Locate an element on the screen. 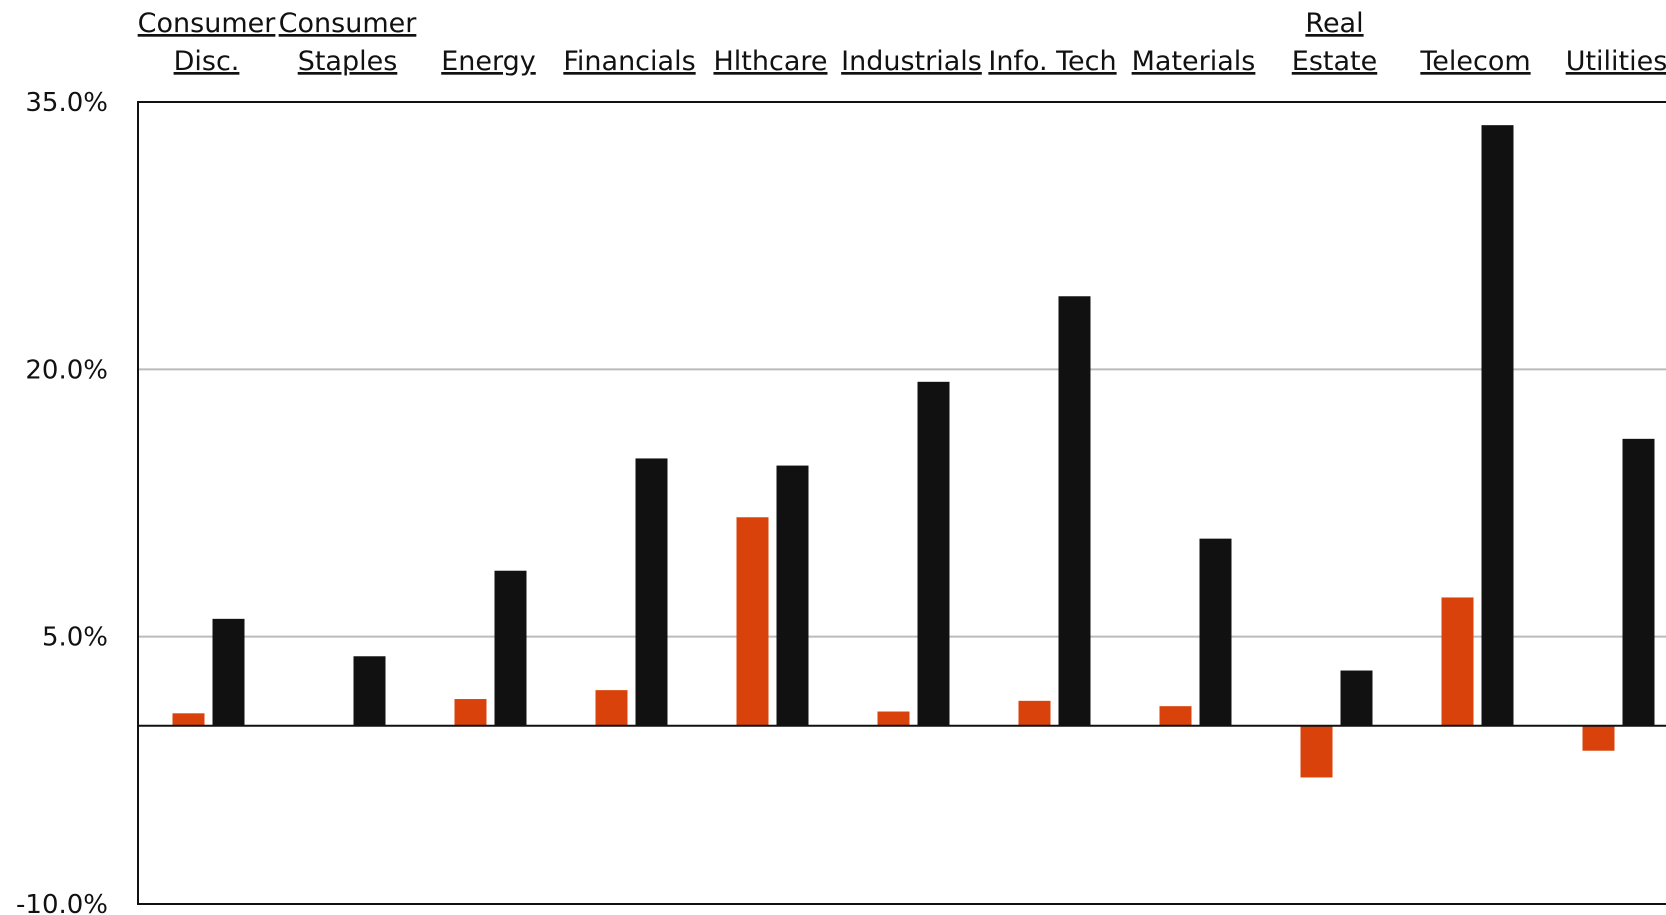 This screenshot has height=915, width=1666. category-label: Staples is located at coordinates (348, 61).